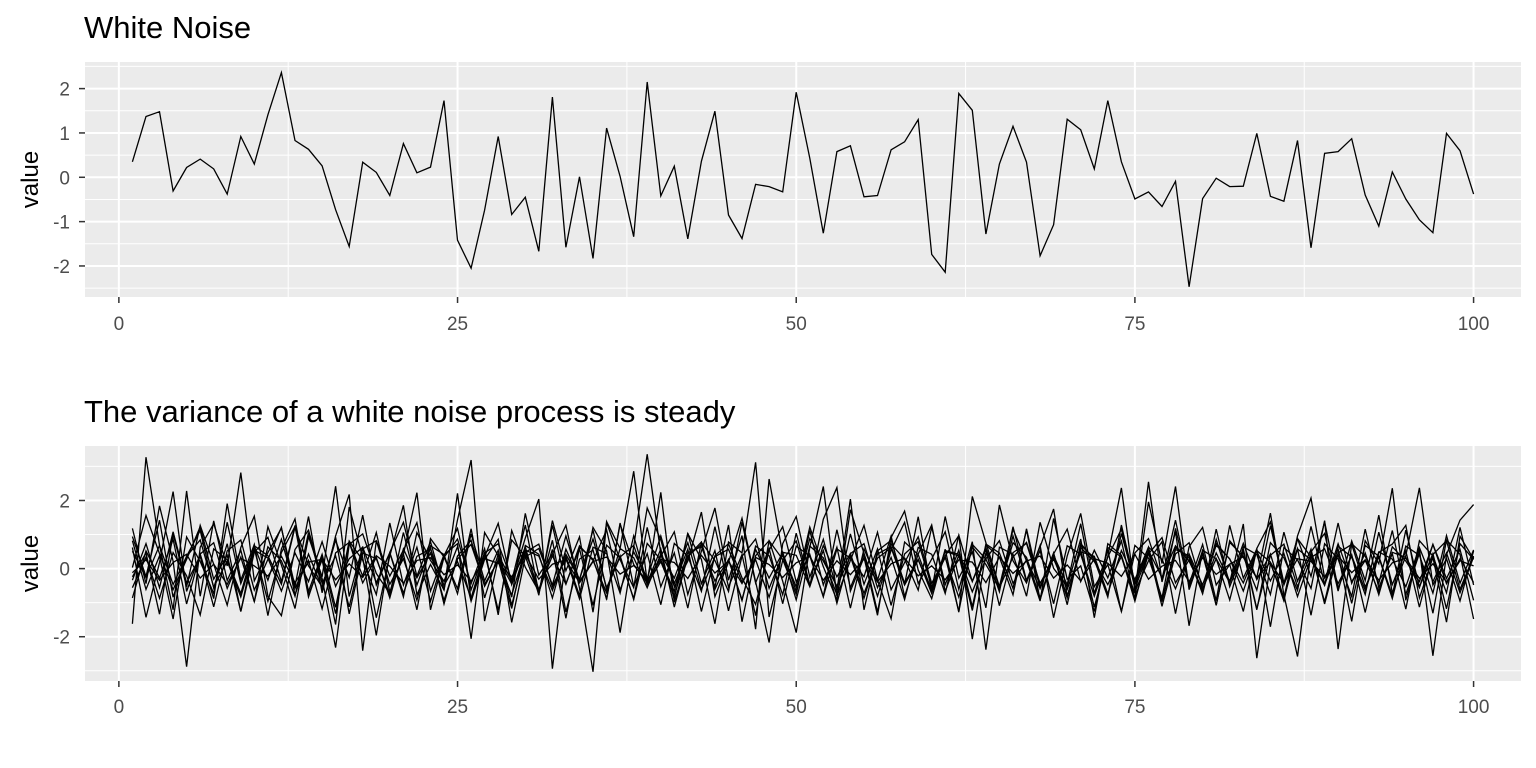 This screenshot has width=1536, height=768. What do you see at coordinates (168, 27) in the screenshot?
I see `chart-title-white-noise: White Noise` at bounding box center [168, 27].